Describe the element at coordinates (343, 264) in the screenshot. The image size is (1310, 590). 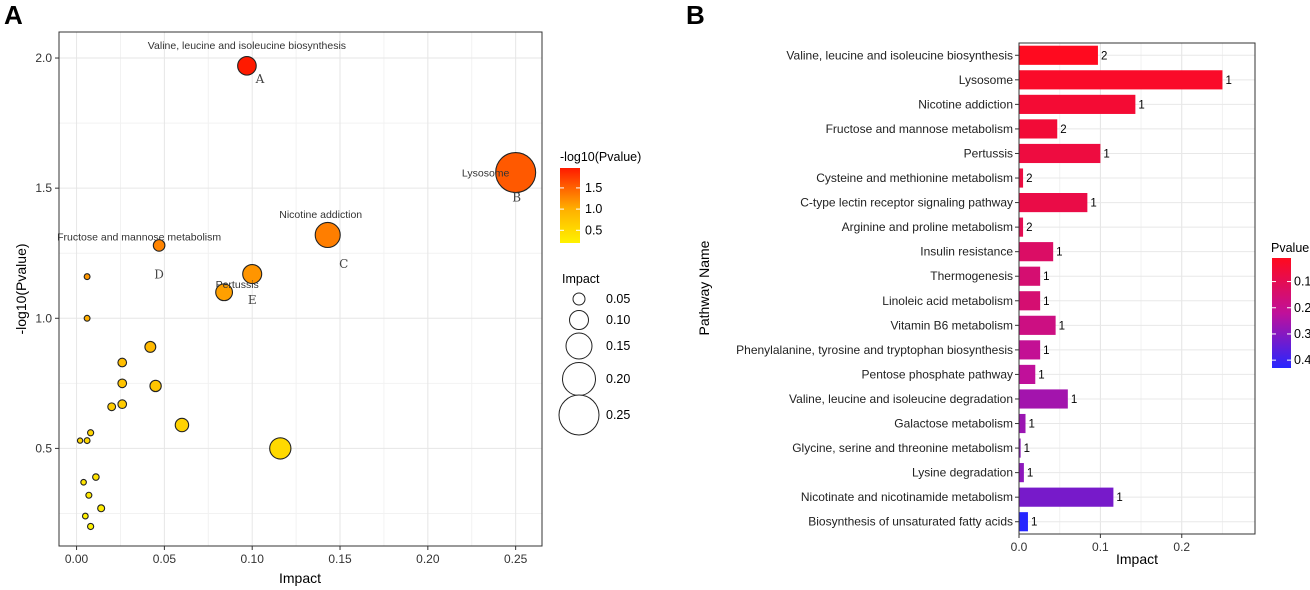
I see `scatter-point-letter: C` at that location.